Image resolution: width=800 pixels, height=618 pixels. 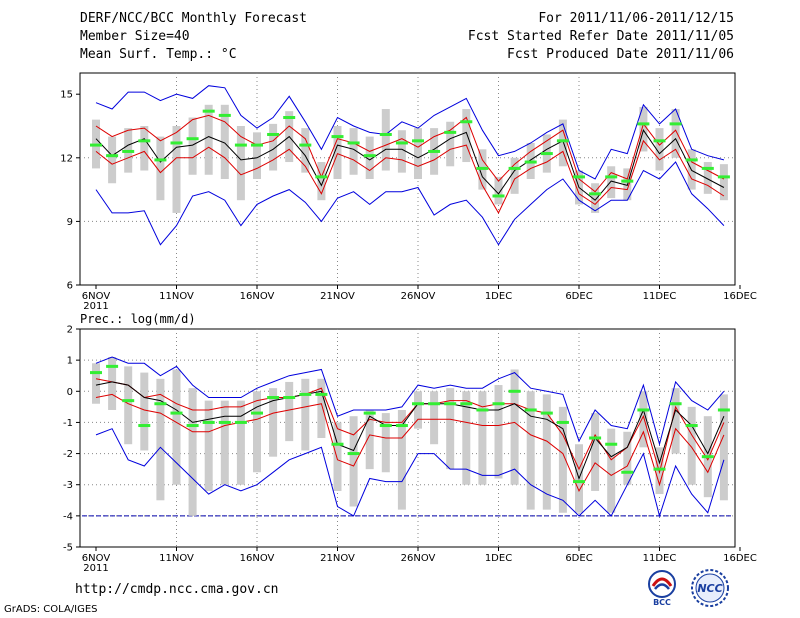 What do you see at coordinates (68, 454) in the screenshot?
I see `y-tick-label: -2` at bounding box center [68, 454].